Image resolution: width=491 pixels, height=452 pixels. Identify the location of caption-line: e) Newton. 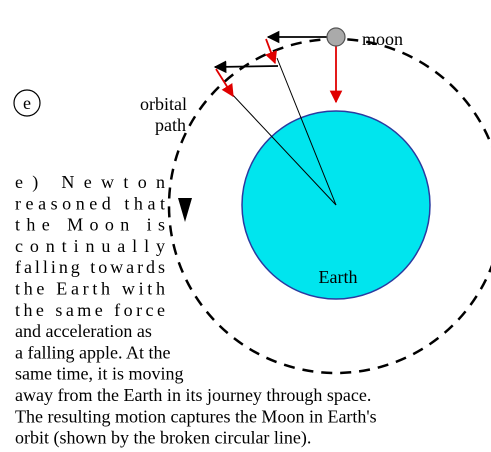
(90, 182).